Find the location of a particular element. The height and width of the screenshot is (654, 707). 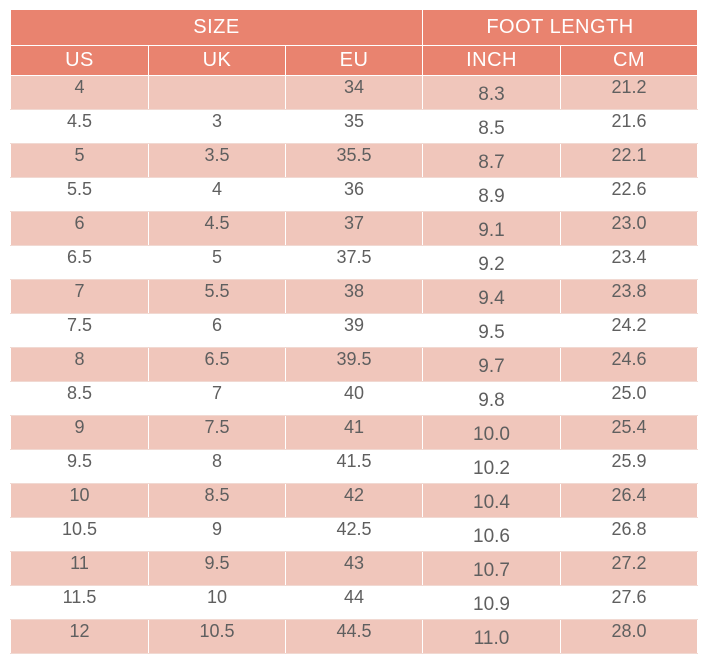

cm-length-cell: 27.2 is located at coordinates (629, 568).